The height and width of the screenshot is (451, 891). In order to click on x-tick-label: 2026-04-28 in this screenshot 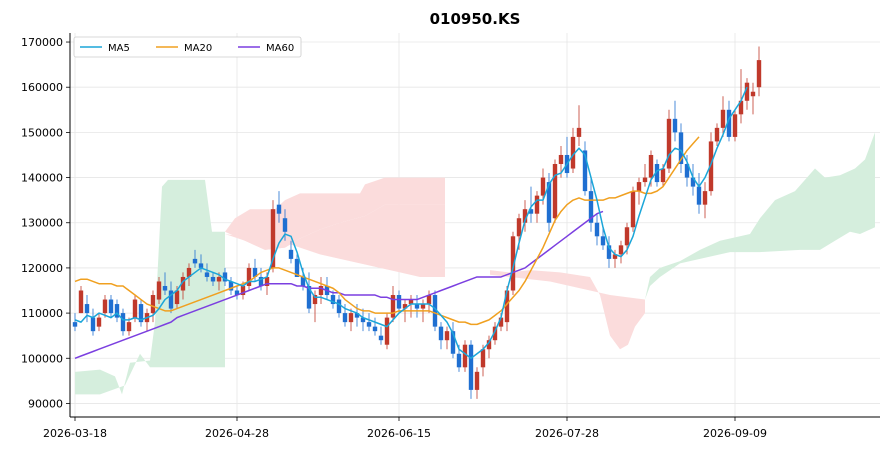, I will do `click(237, 433)`.